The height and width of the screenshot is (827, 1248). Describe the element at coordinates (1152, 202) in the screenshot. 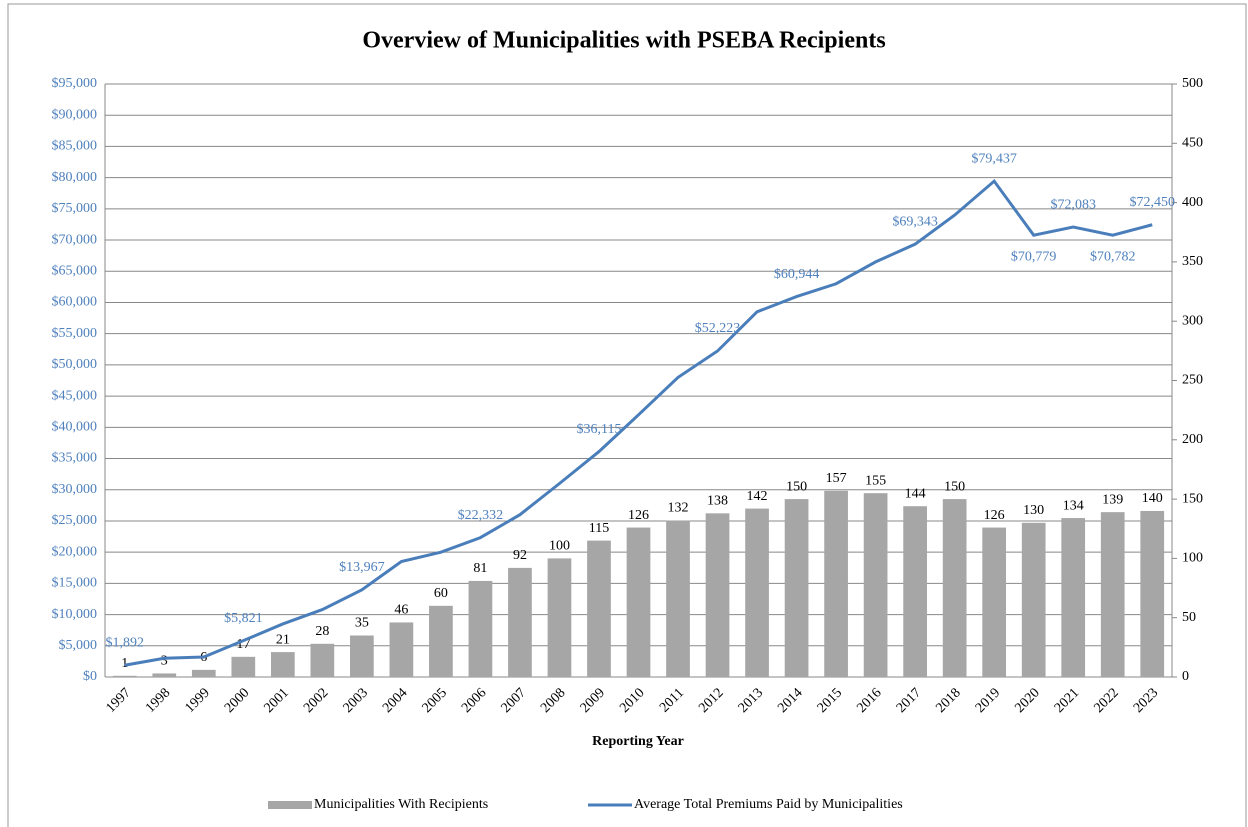

I see `line-value-label: $72,450` at that location.